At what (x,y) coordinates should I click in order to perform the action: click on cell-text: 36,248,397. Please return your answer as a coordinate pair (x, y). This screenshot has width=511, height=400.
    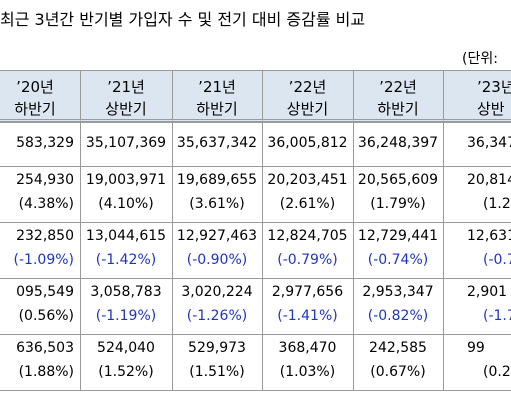
    Looking at the image, I should click on (398, 143).